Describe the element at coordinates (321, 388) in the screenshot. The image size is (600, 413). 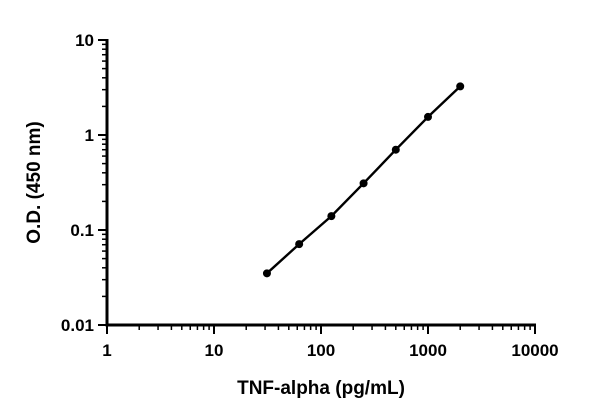
I see `x-axis-title: TNF-alpha (pg/mL)` at that location.